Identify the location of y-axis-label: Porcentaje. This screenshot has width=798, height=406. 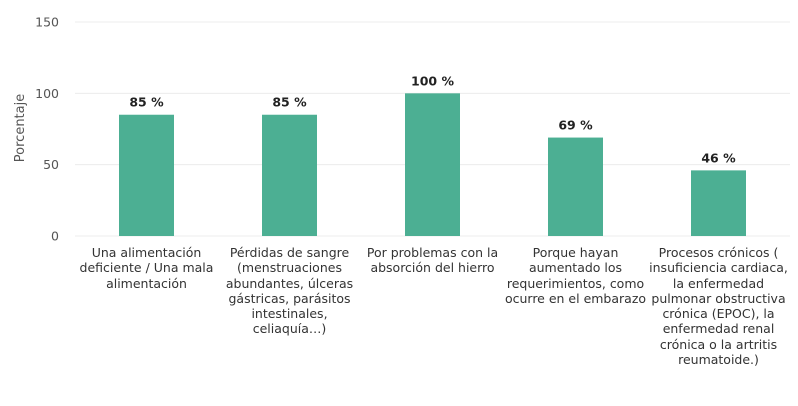
(20, 128).